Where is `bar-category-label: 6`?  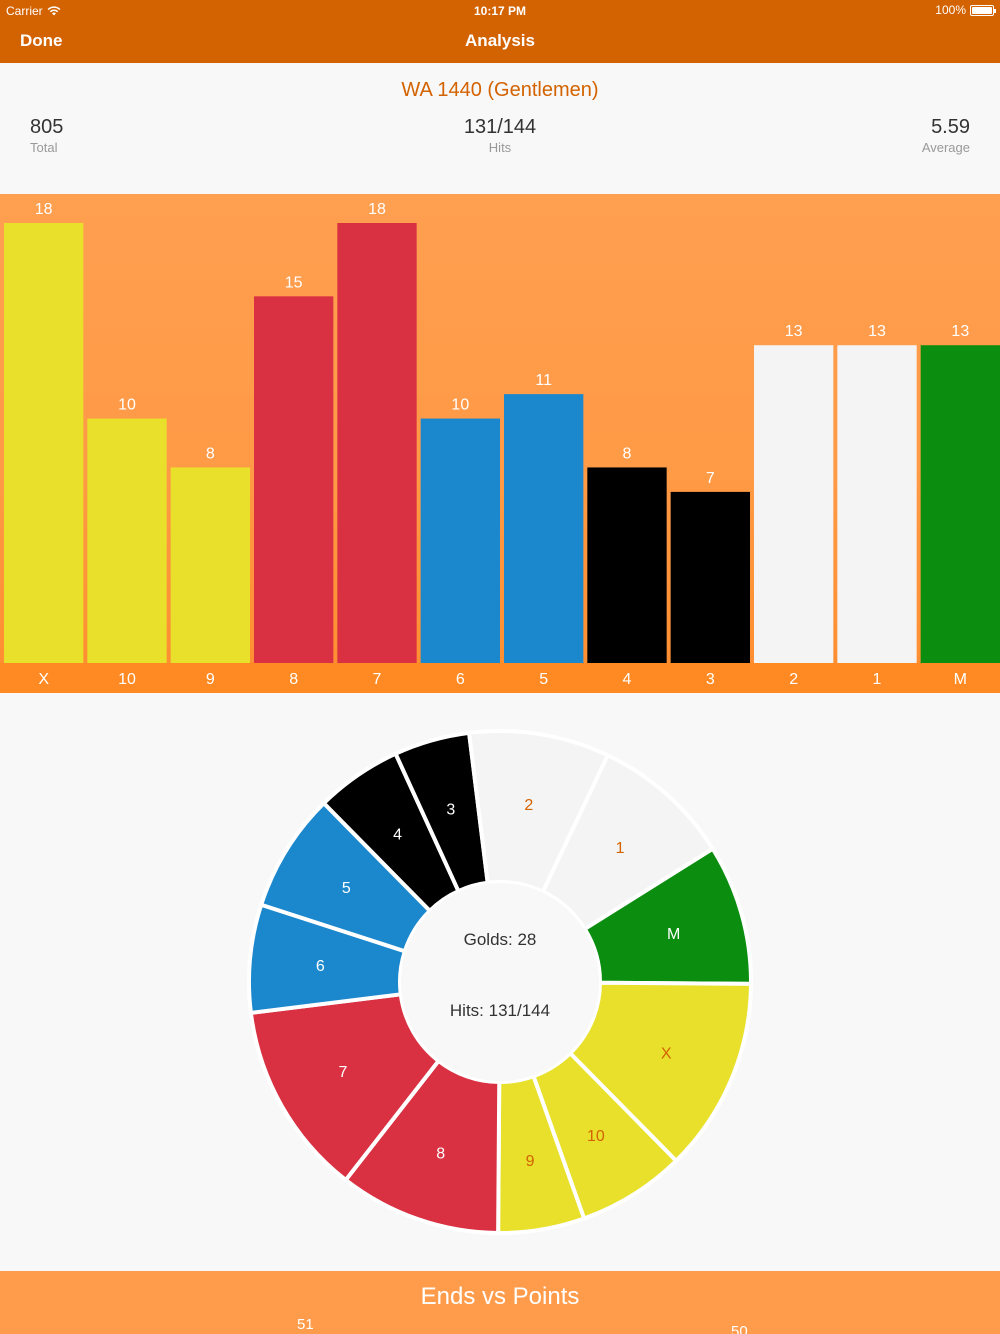 bar-category-label: 6 is located at coordinates (460, 679).